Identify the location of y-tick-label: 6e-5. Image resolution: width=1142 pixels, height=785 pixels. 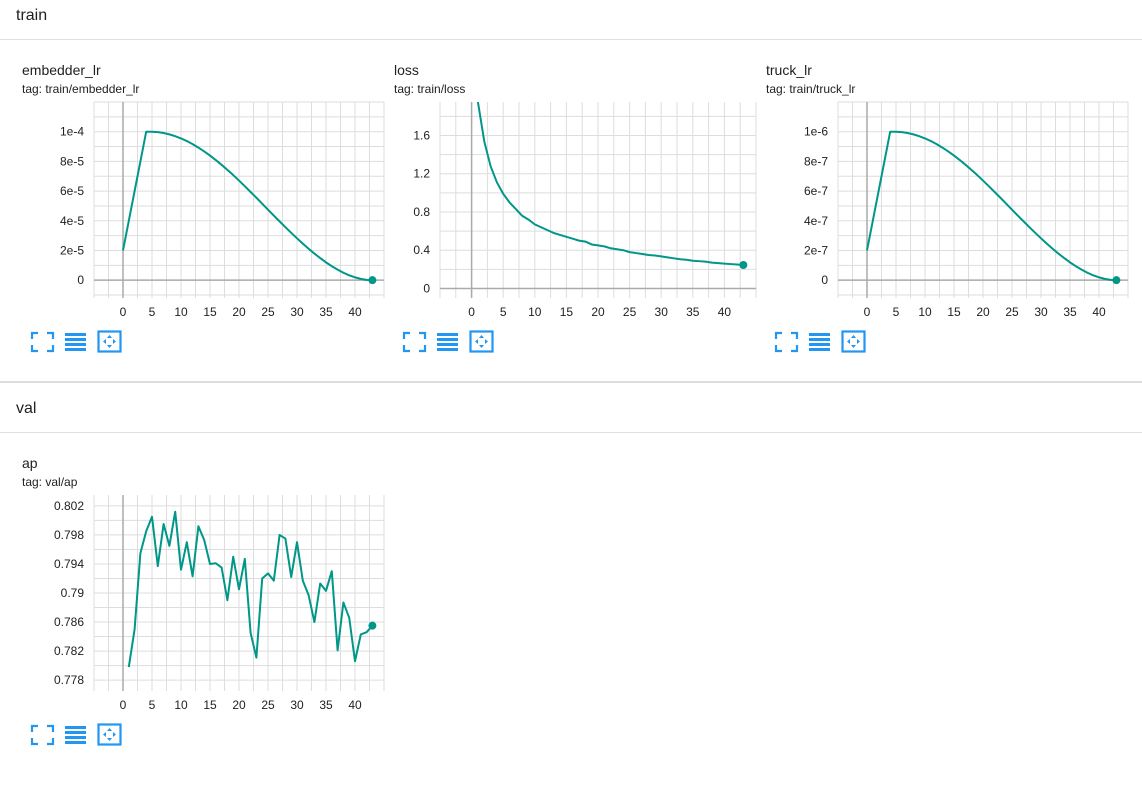
(72, 191).